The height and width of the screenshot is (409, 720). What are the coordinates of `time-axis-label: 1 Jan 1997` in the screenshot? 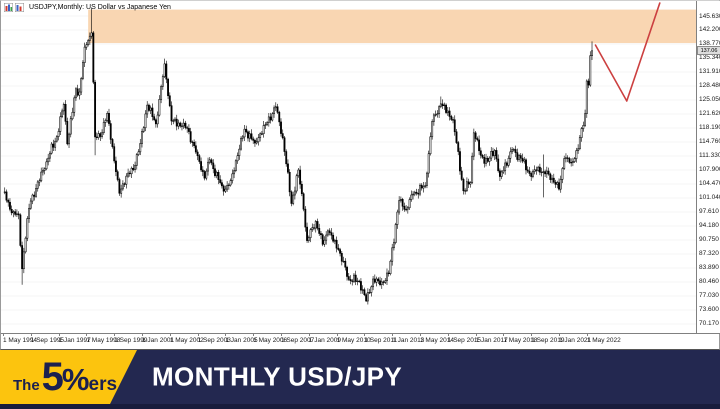 It's located at (74, 340).